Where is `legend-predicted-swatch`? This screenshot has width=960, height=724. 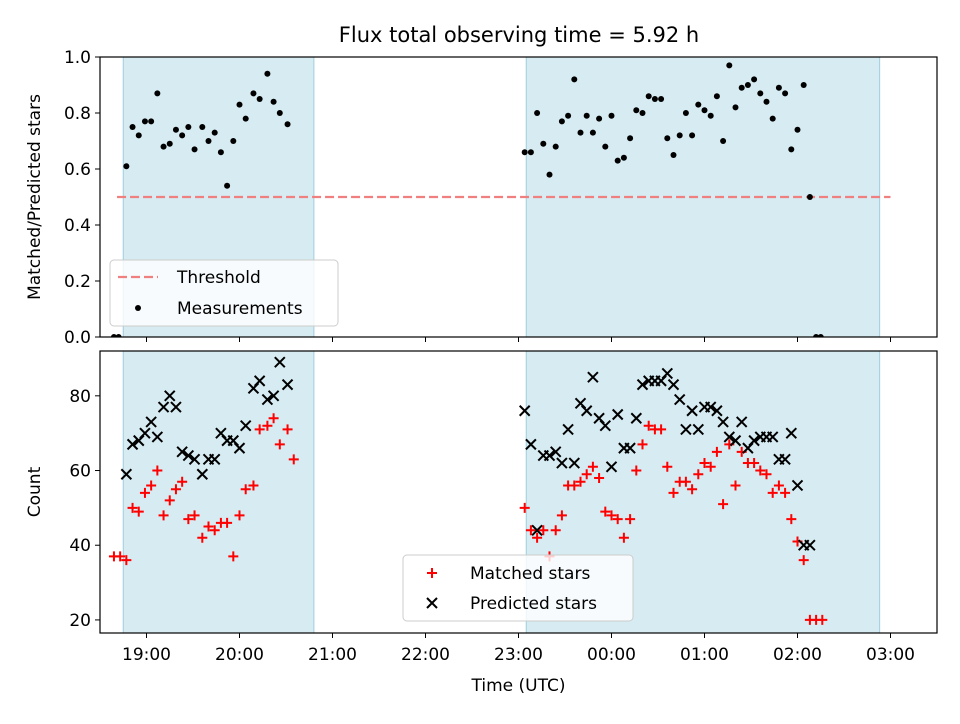
legend-predicted-swatch is located at coordinates (432, 603).